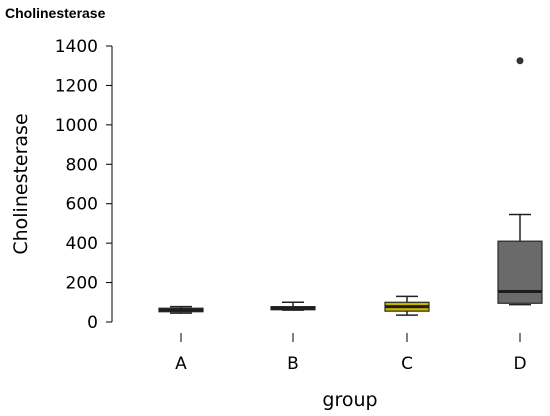 This screenshot has height=416, width=550. Describe the element at coordinates (519, 364) in the screenshot. I see `x-tick-label: D` at that location.